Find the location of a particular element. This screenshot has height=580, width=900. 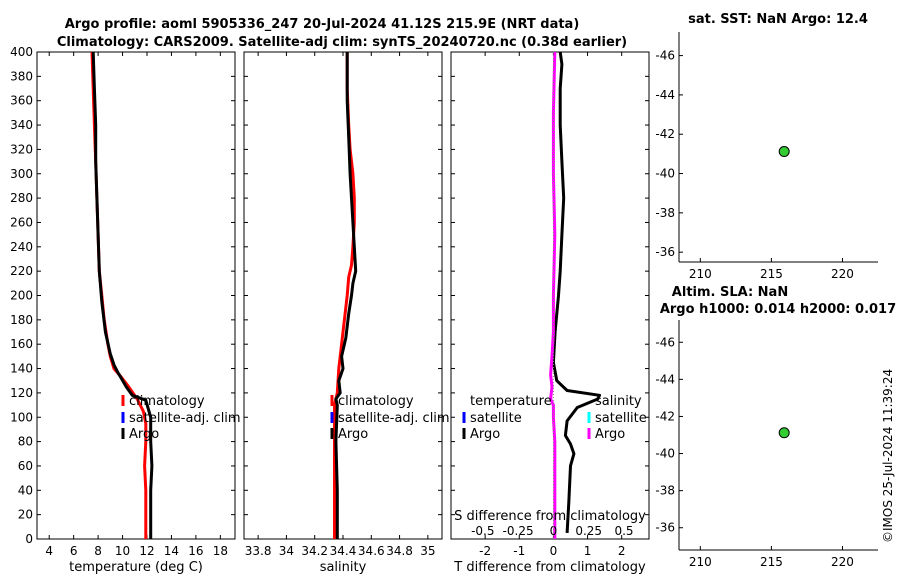

y-tick-label: 340 is located at coordinates (21, 125).